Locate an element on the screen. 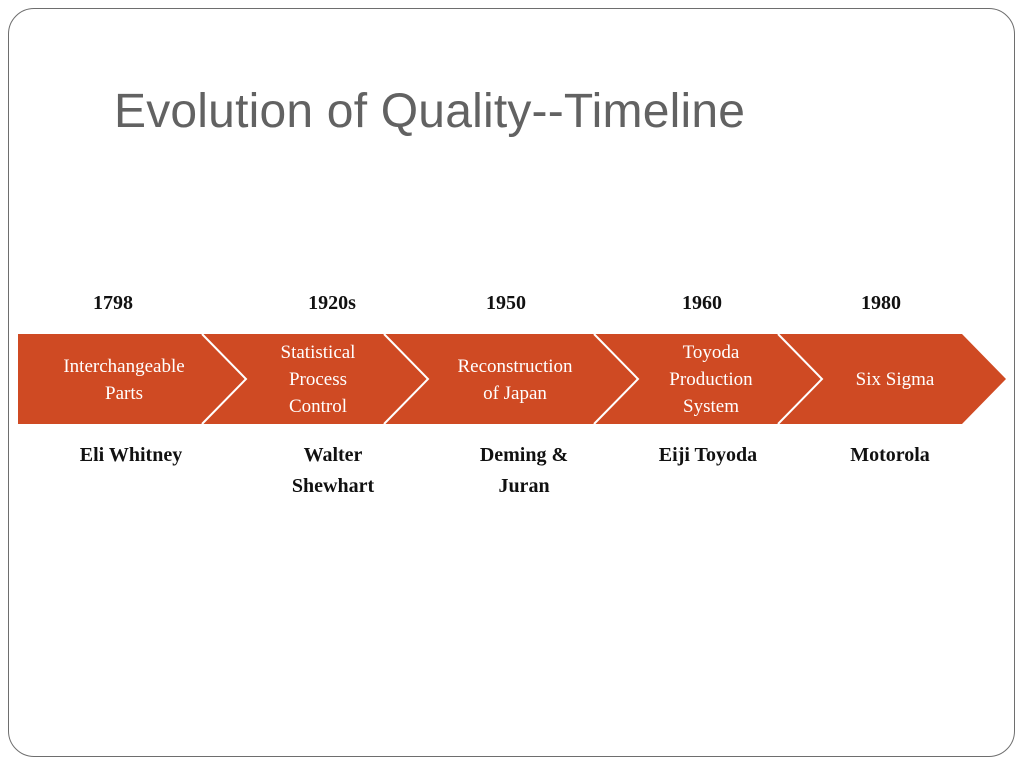 This screenshot has height=768, width=1024. segment-label: Reconstruction of Japan is located at coordinates (515, 379).